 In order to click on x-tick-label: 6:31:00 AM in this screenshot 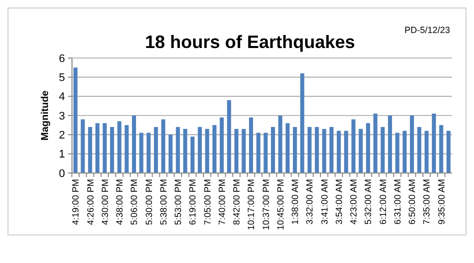, I will do `click(397, 202)`.